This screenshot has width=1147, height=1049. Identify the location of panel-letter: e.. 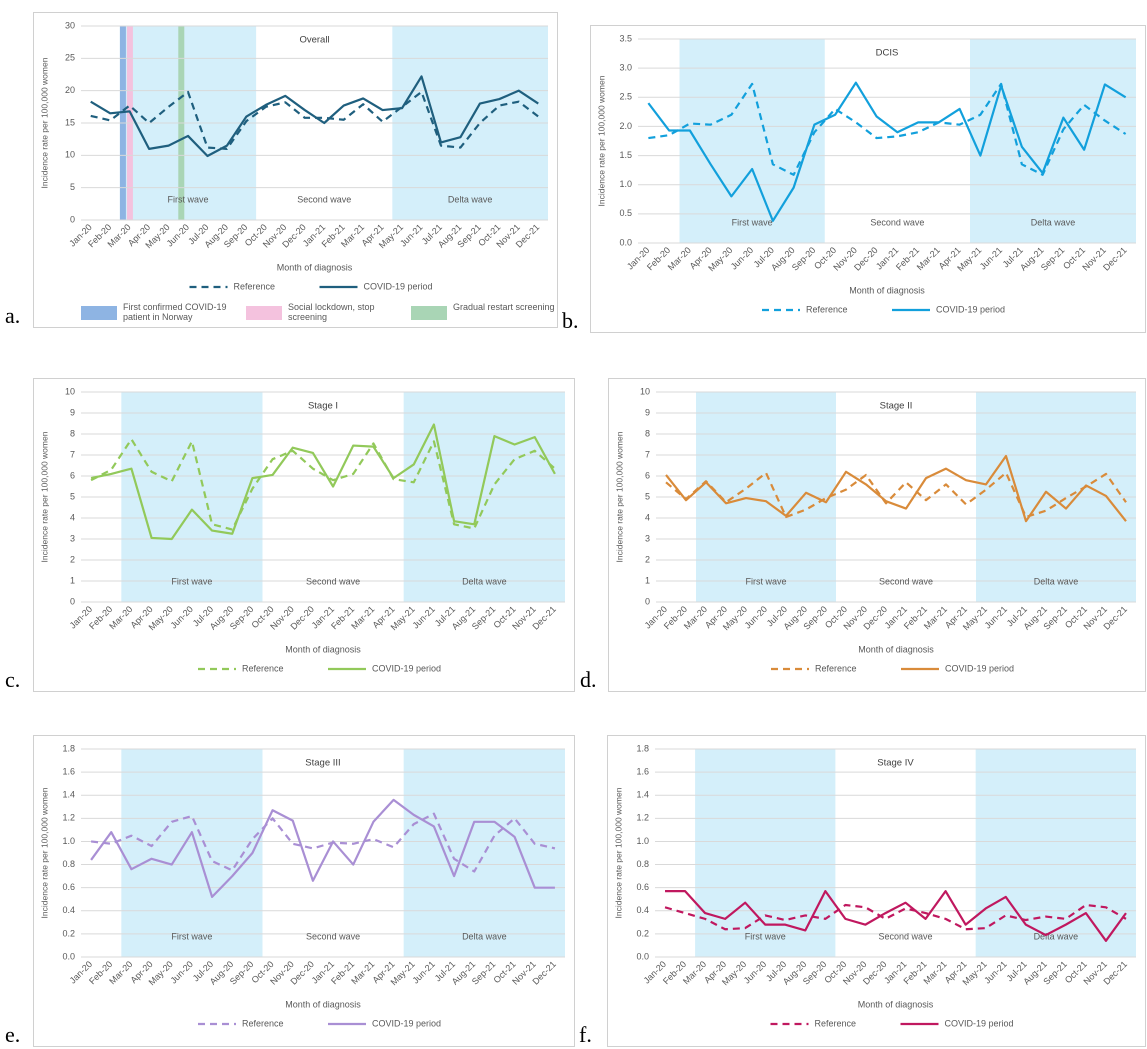
(12, 1034).